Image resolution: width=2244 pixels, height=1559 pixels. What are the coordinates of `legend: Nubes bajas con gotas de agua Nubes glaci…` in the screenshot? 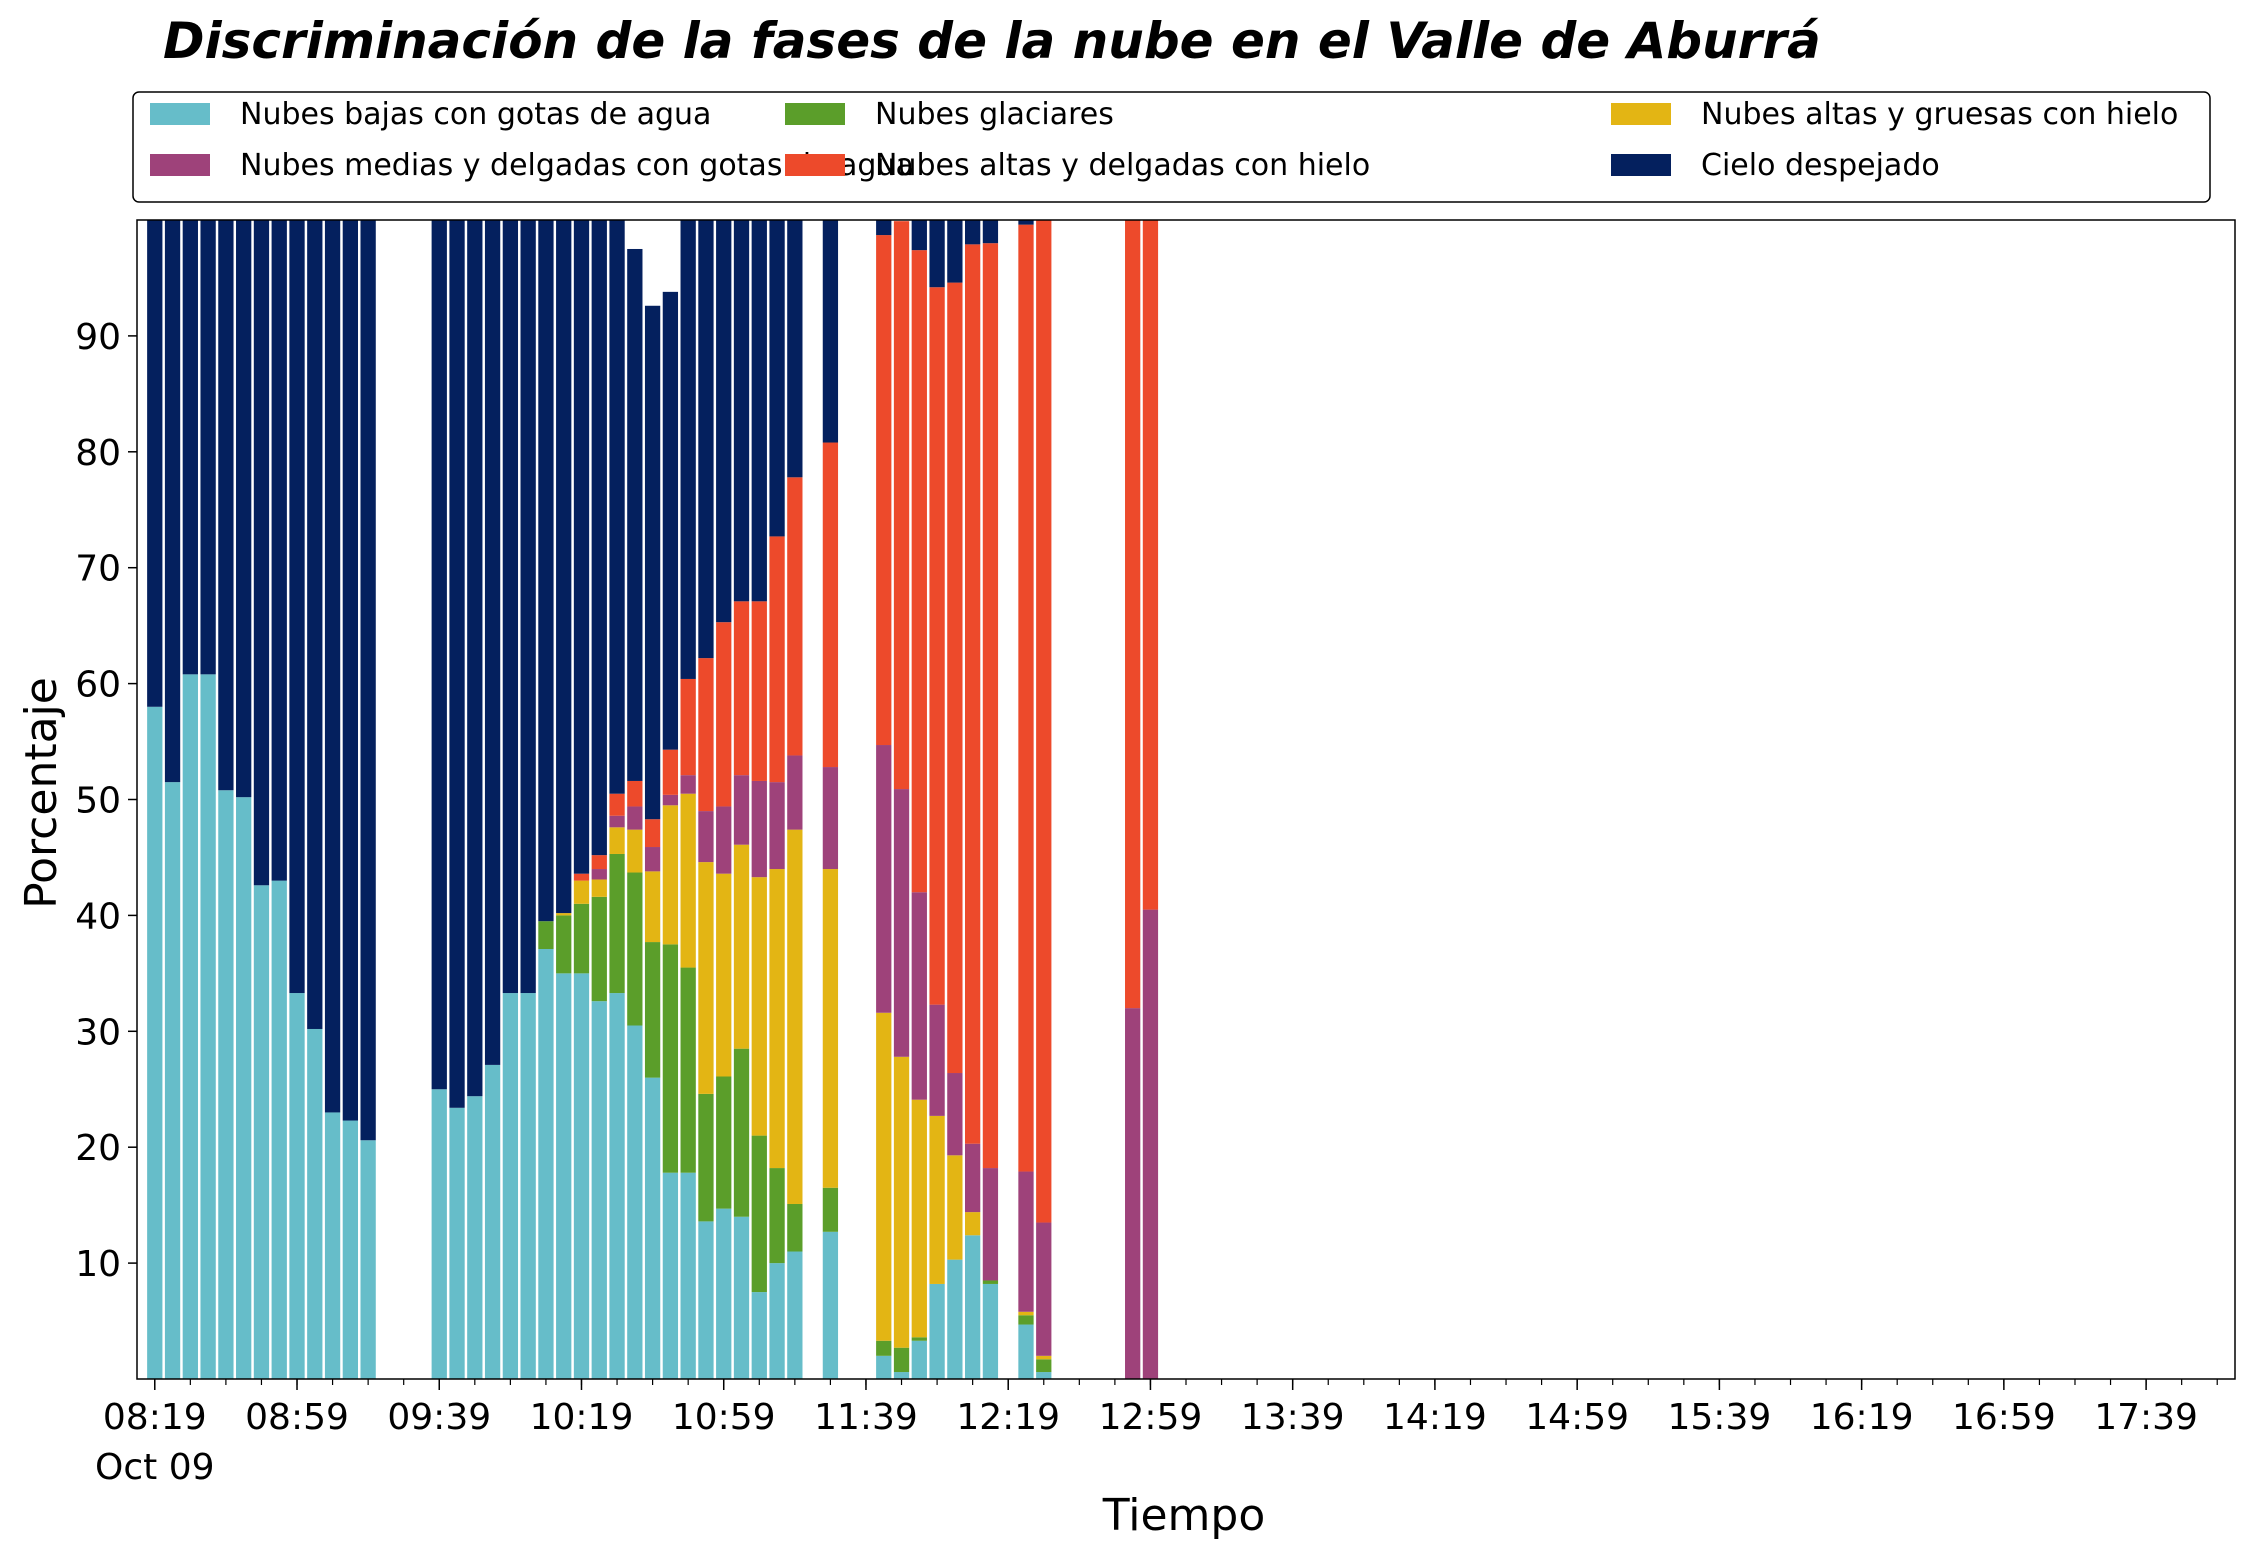 It's located at (1171, 147).